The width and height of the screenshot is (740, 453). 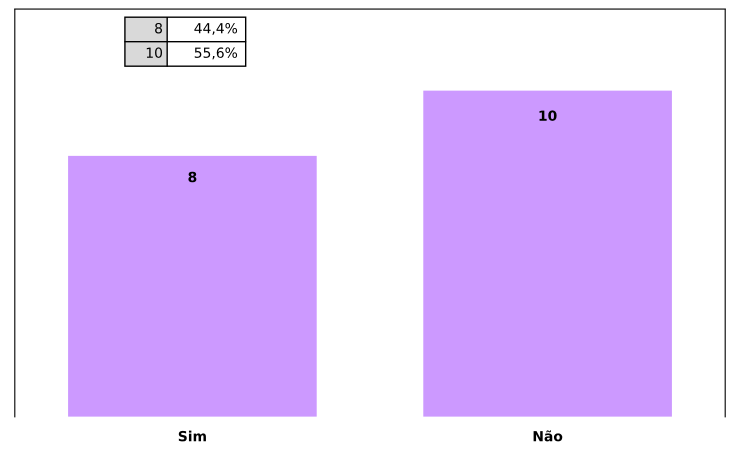 I want to click on text: 44,4%, so click(x=216, y=28).